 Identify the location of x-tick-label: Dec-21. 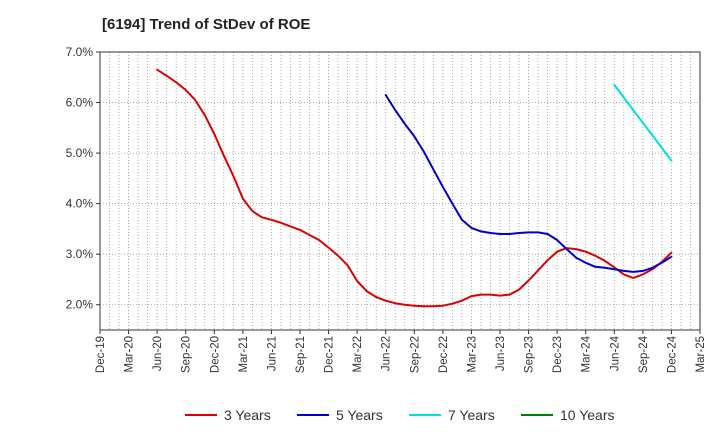
(330, 354).